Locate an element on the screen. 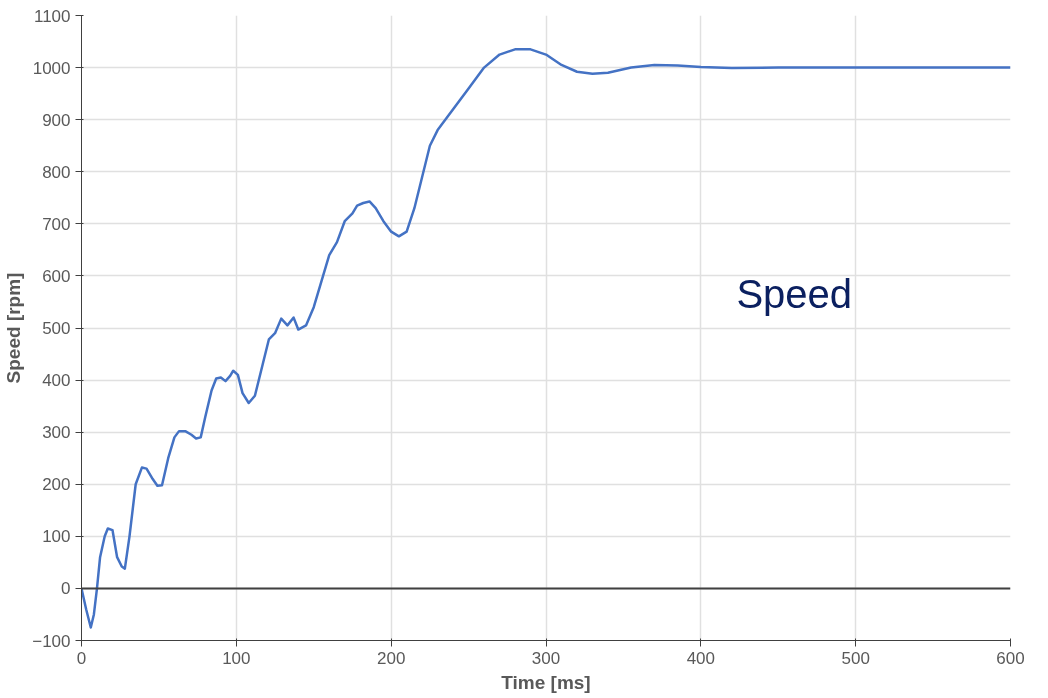  x-tick-label: 600 is located at coordinates (1010, 658).